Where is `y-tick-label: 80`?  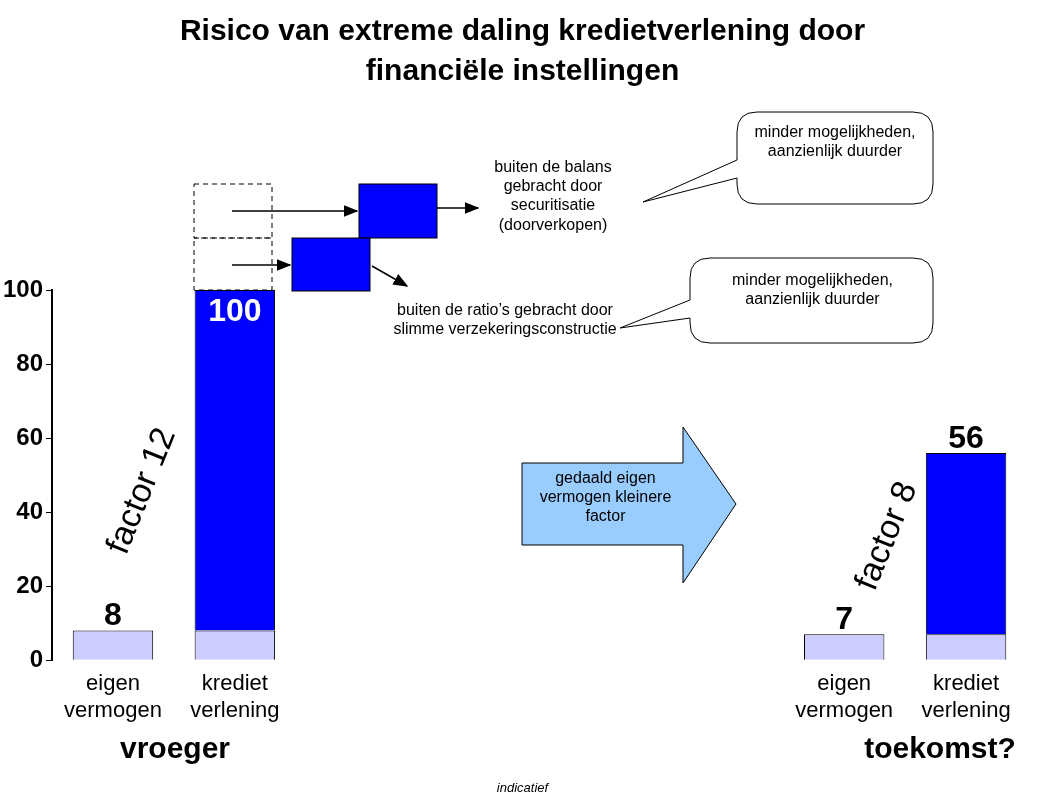
y-tick-label: 80 is located at coordinates (30, 362).